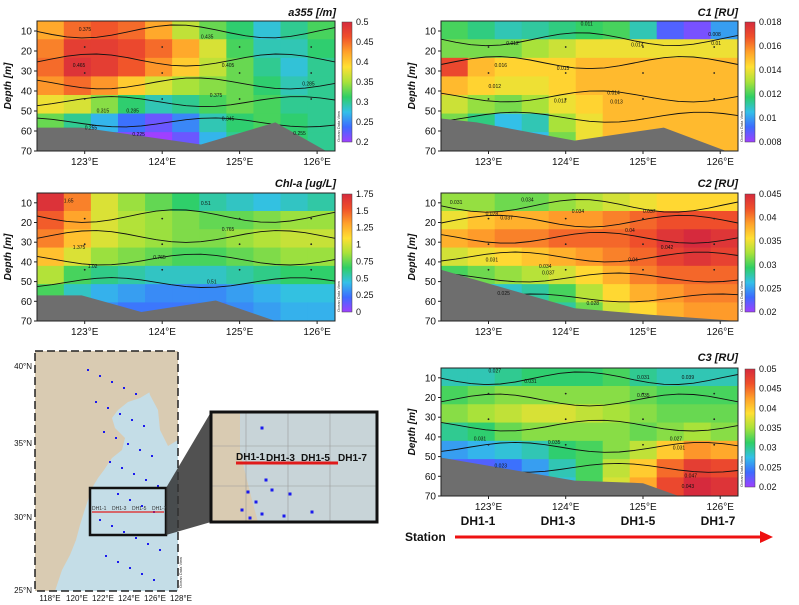 Image resolution: width=799 pixels, height=605 pixels. Describe the element at coordinates (431, 72) in the screenshot. I see `y-tick-label: 30` at that location.